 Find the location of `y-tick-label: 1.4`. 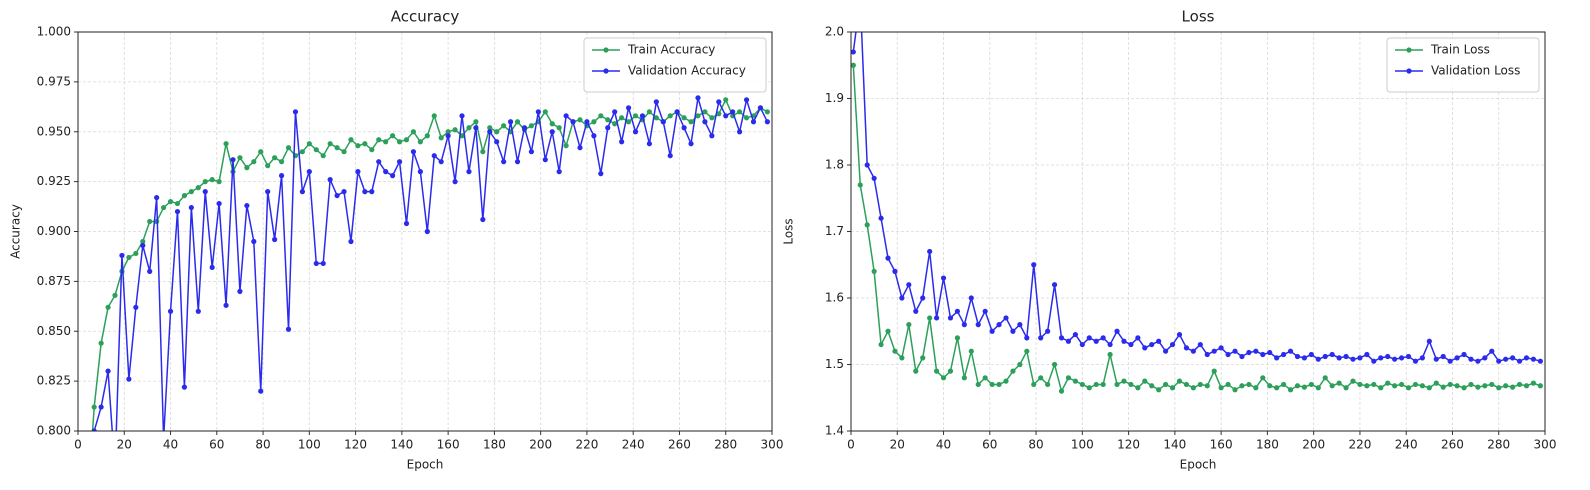

y-tick-label: 1.4 is located at coordinates (834, 431).